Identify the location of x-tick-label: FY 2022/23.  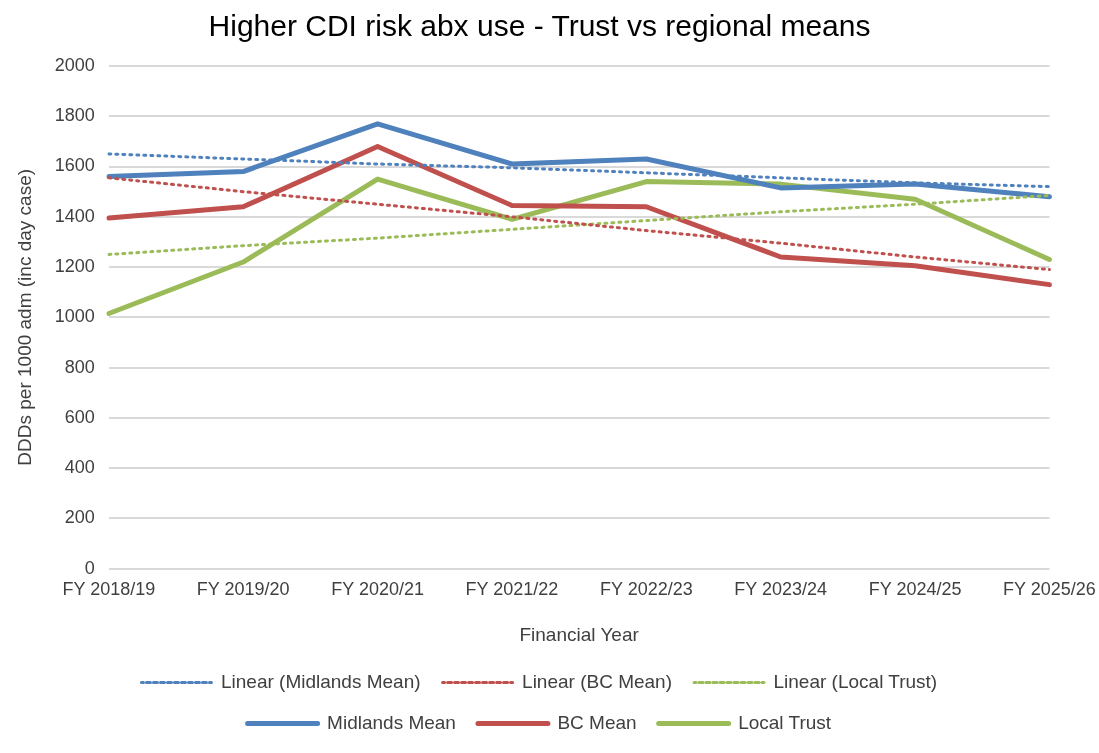
(646, 589).